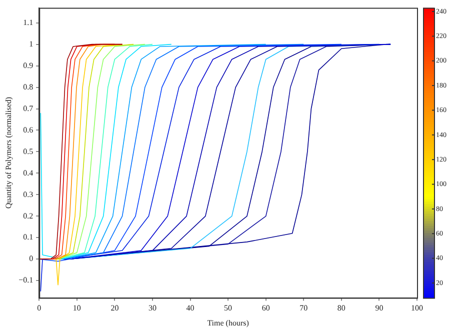 This screenshot has height=332, width=457. I want to click on x-tick-label: 60, so click(266, 308).